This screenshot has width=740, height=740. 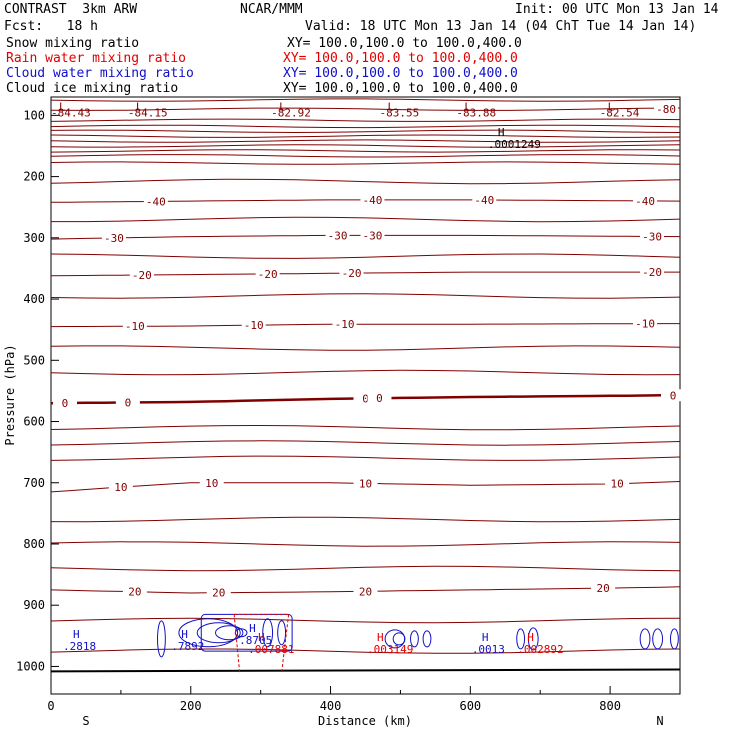 I want to click on y-tick-label: 1000, so click(x=30, y=666).